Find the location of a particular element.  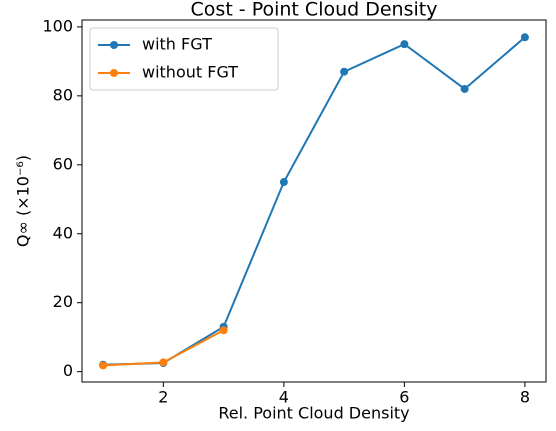

chart-title: Cost - Point Cloud Density is located at coordinates (314, 10).